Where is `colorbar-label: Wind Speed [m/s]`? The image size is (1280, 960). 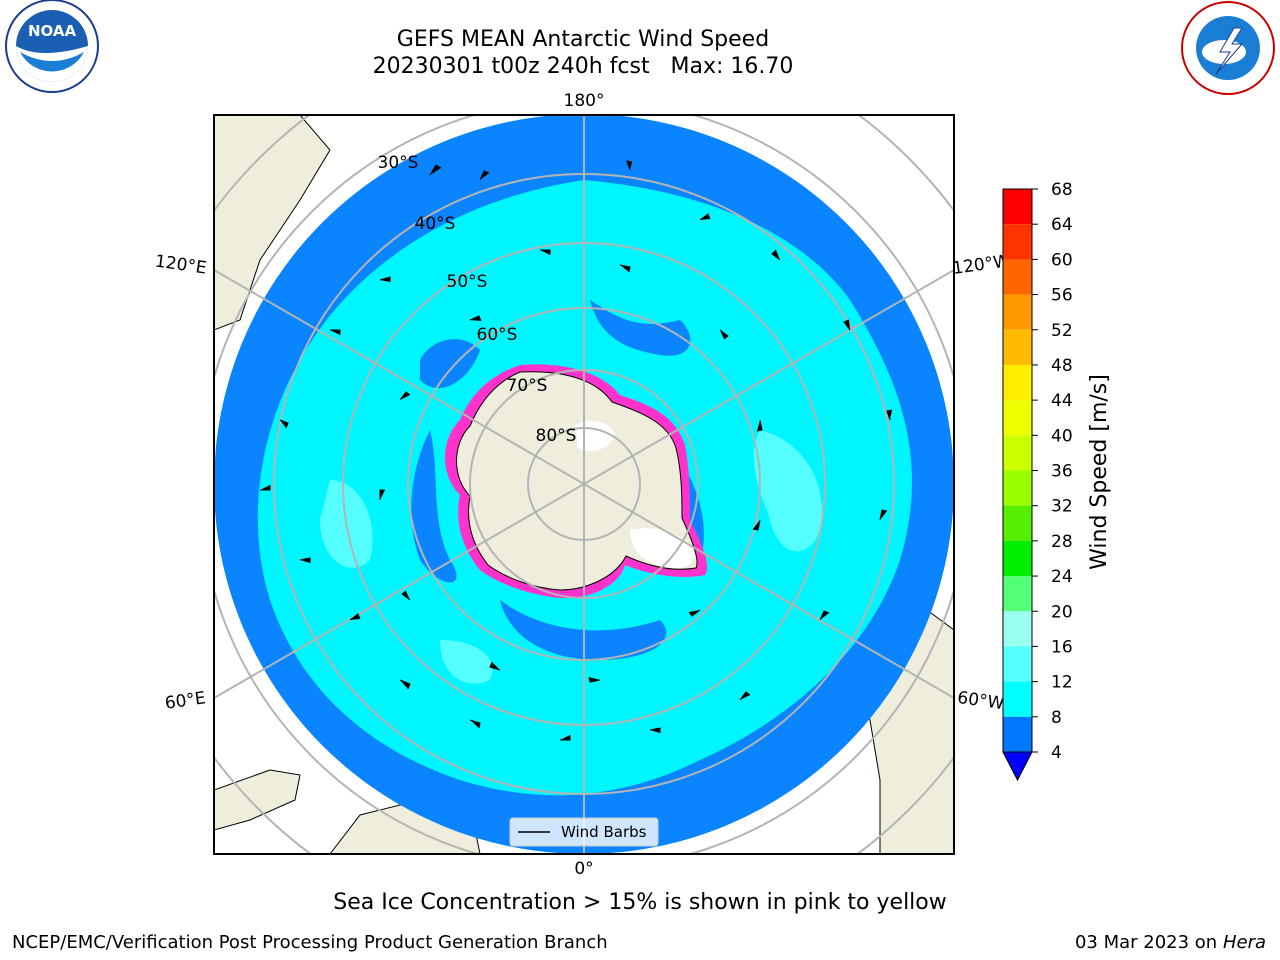 colorbar-label: Wind Speed [m/s] is located at coordinates (1099, 472).